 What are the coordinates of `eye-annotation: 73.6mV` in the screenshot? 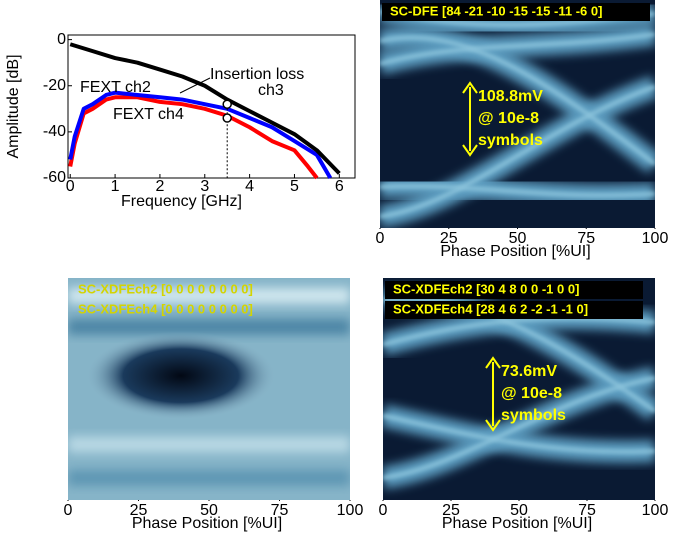 It's located at (529, 371).